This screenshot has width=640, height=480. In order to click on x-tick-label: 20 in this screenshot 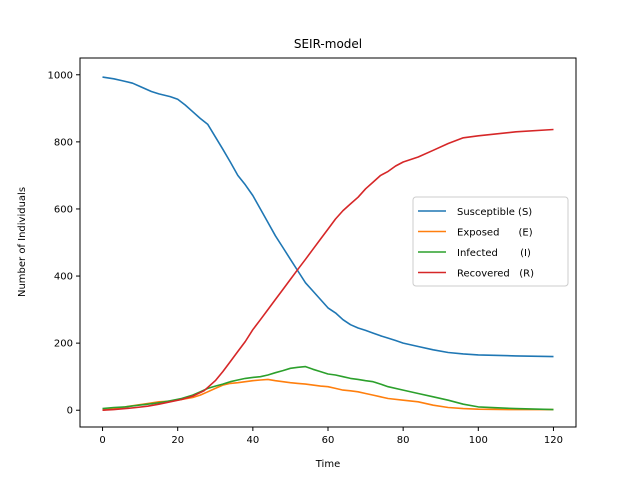, I will do `click(177, 440)`.